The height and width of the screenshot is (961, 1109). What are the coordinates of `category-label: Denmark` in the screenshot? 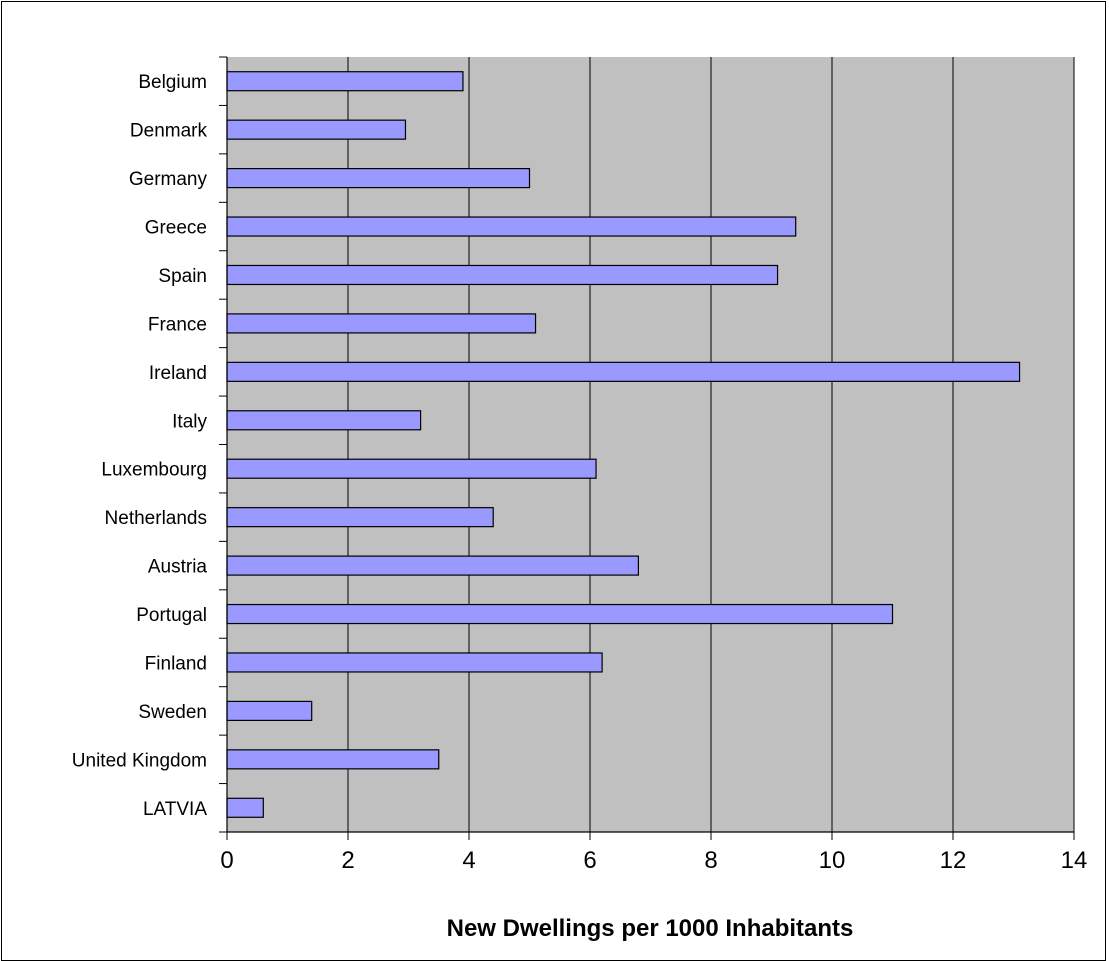 It's located at (169, 131).